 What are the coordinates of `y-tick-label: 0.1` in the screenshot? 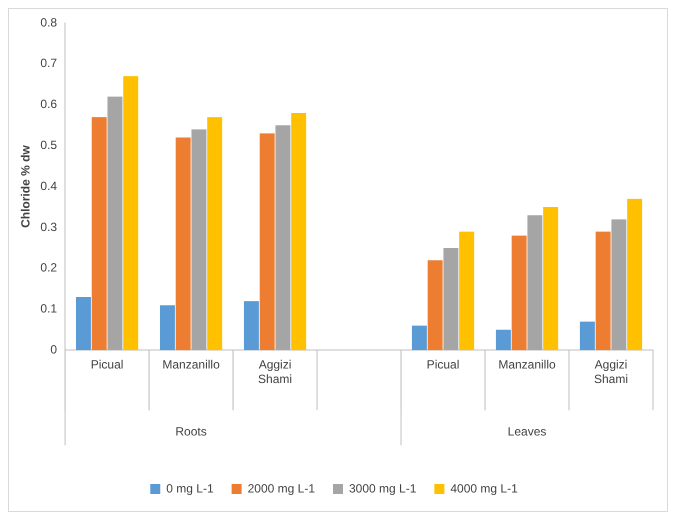 It's located at (49, 309).